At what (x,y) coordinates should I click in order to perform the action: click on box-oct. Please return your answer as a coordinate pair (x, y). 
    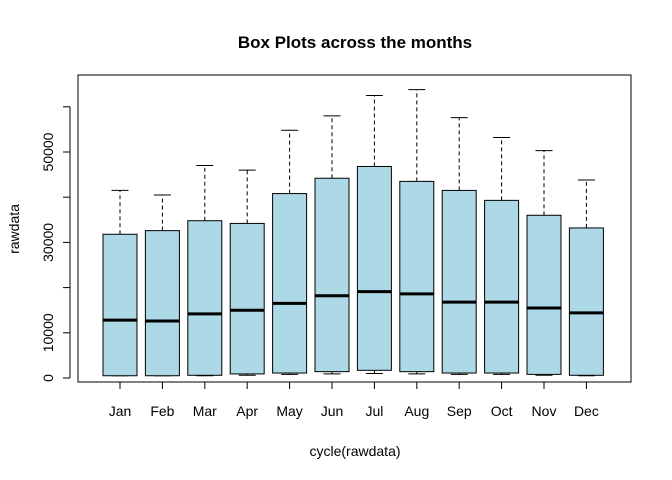
    Looking at the image, I should click on (502, 256).